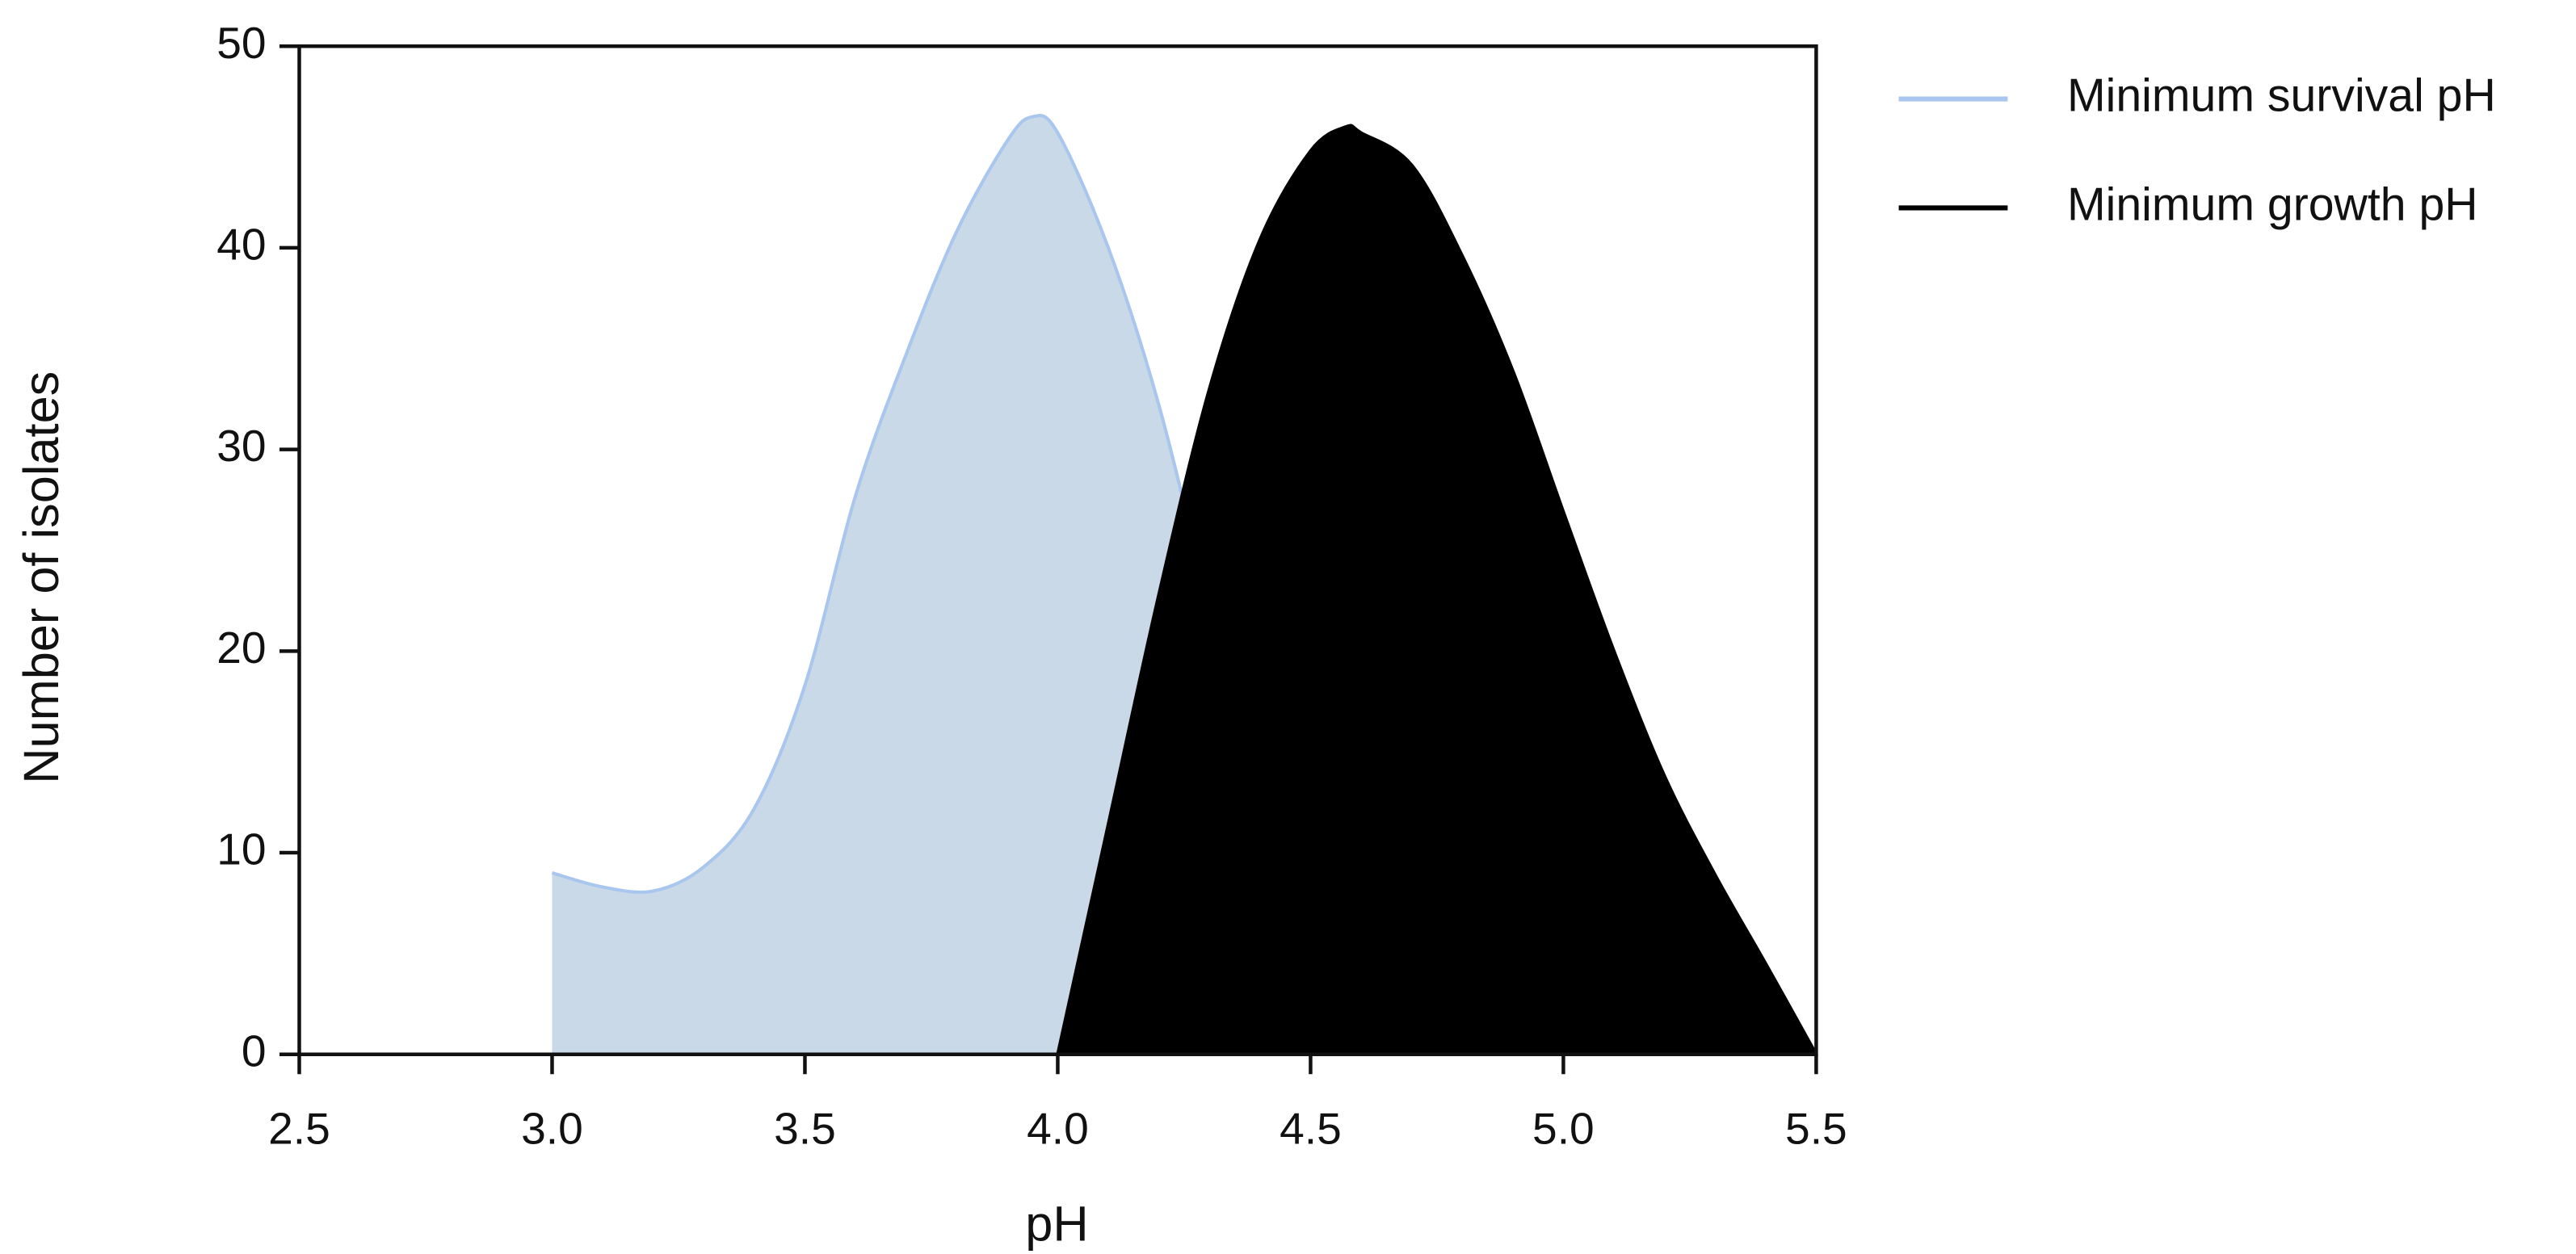 The image size is (2576, 1254). What do you see at coordinates (2197, 150) in the screenshot?
I see `legend: Minimum survival pH Minimum growth pH` at bounding box center [2197, 150].